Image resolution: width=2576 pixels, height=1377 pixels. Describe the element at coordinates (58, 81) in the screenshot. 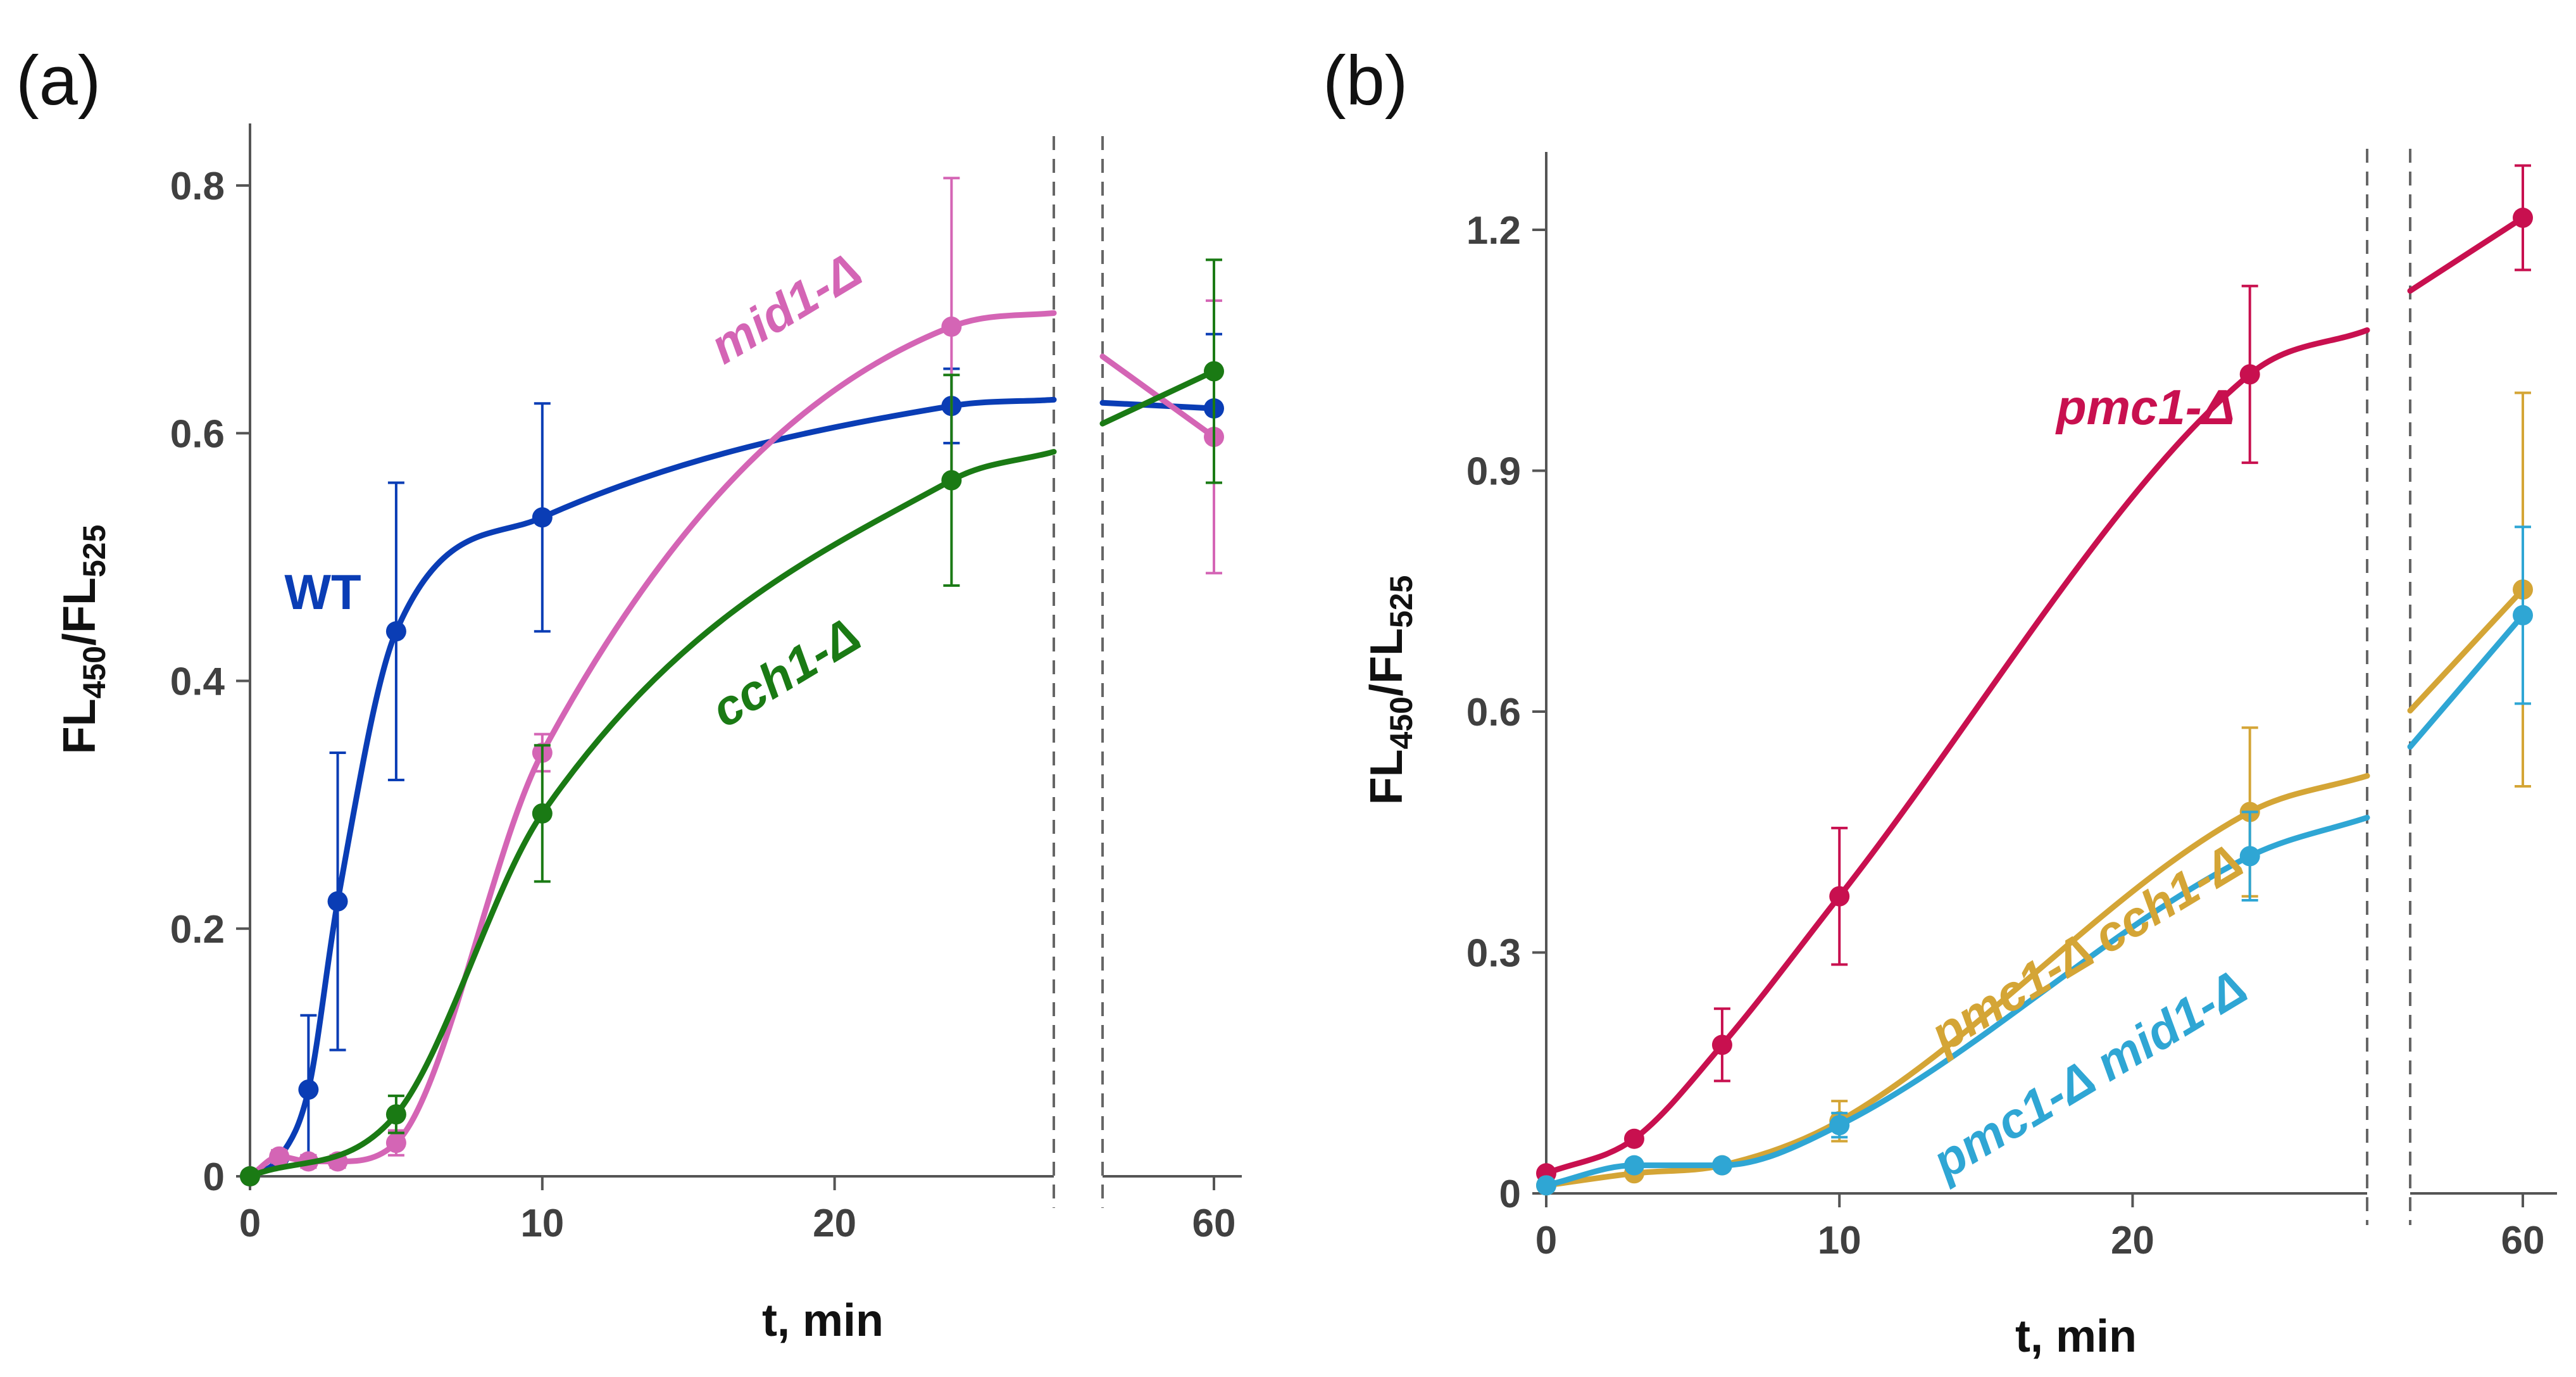

I see `panel-label: (a)` at that location.